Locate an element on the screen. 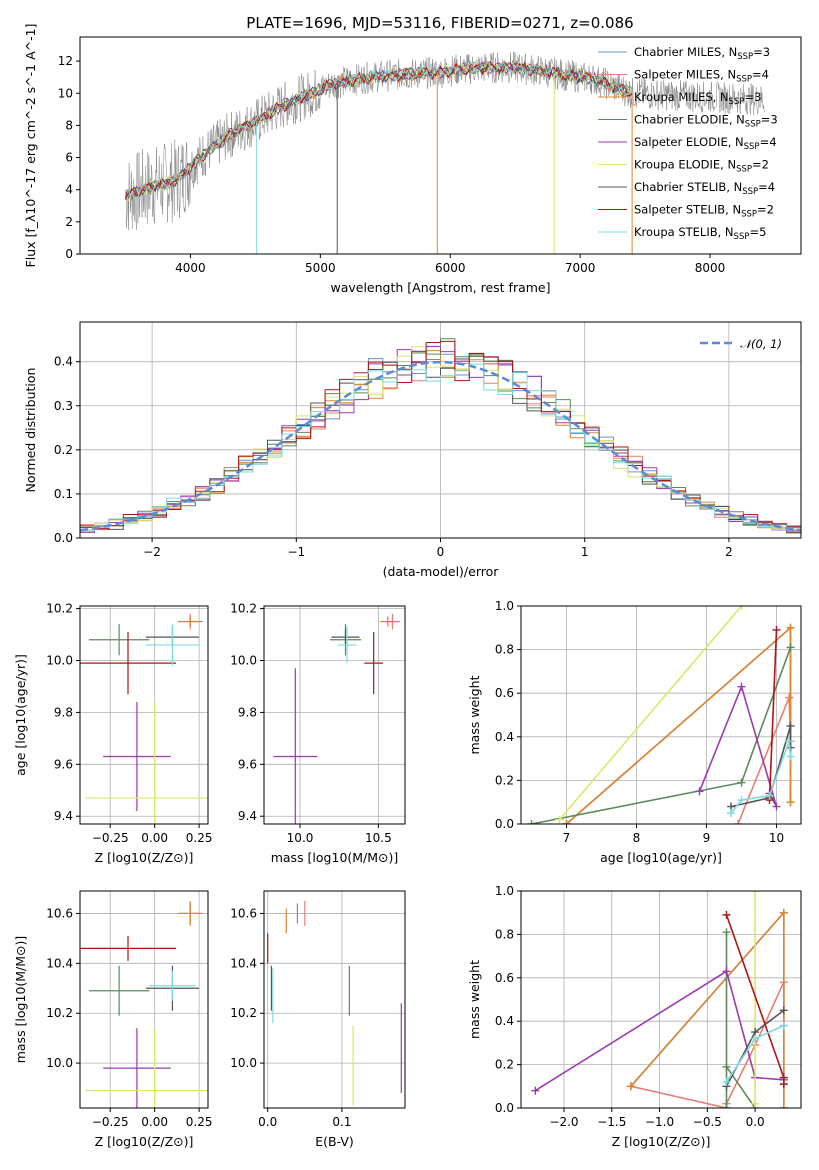  legend-count: =4 is located at coordinates (766, 187).